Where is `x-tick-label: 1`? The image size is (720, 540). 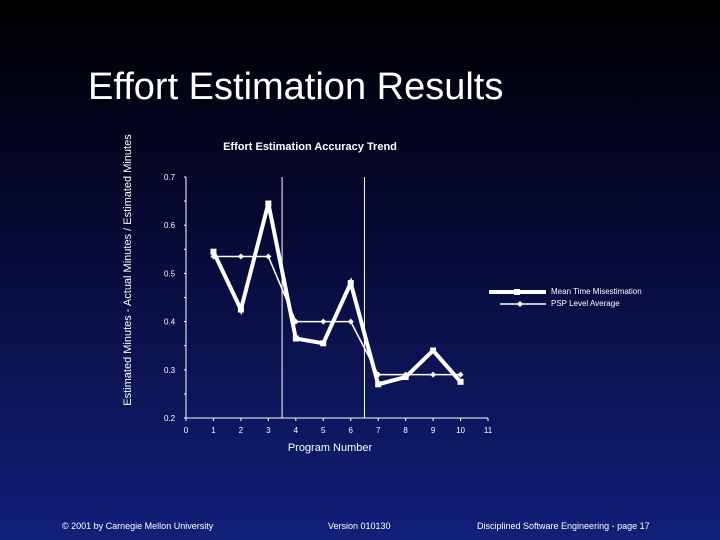
x-tick-label: 1 is located at coordinates (213, 430).